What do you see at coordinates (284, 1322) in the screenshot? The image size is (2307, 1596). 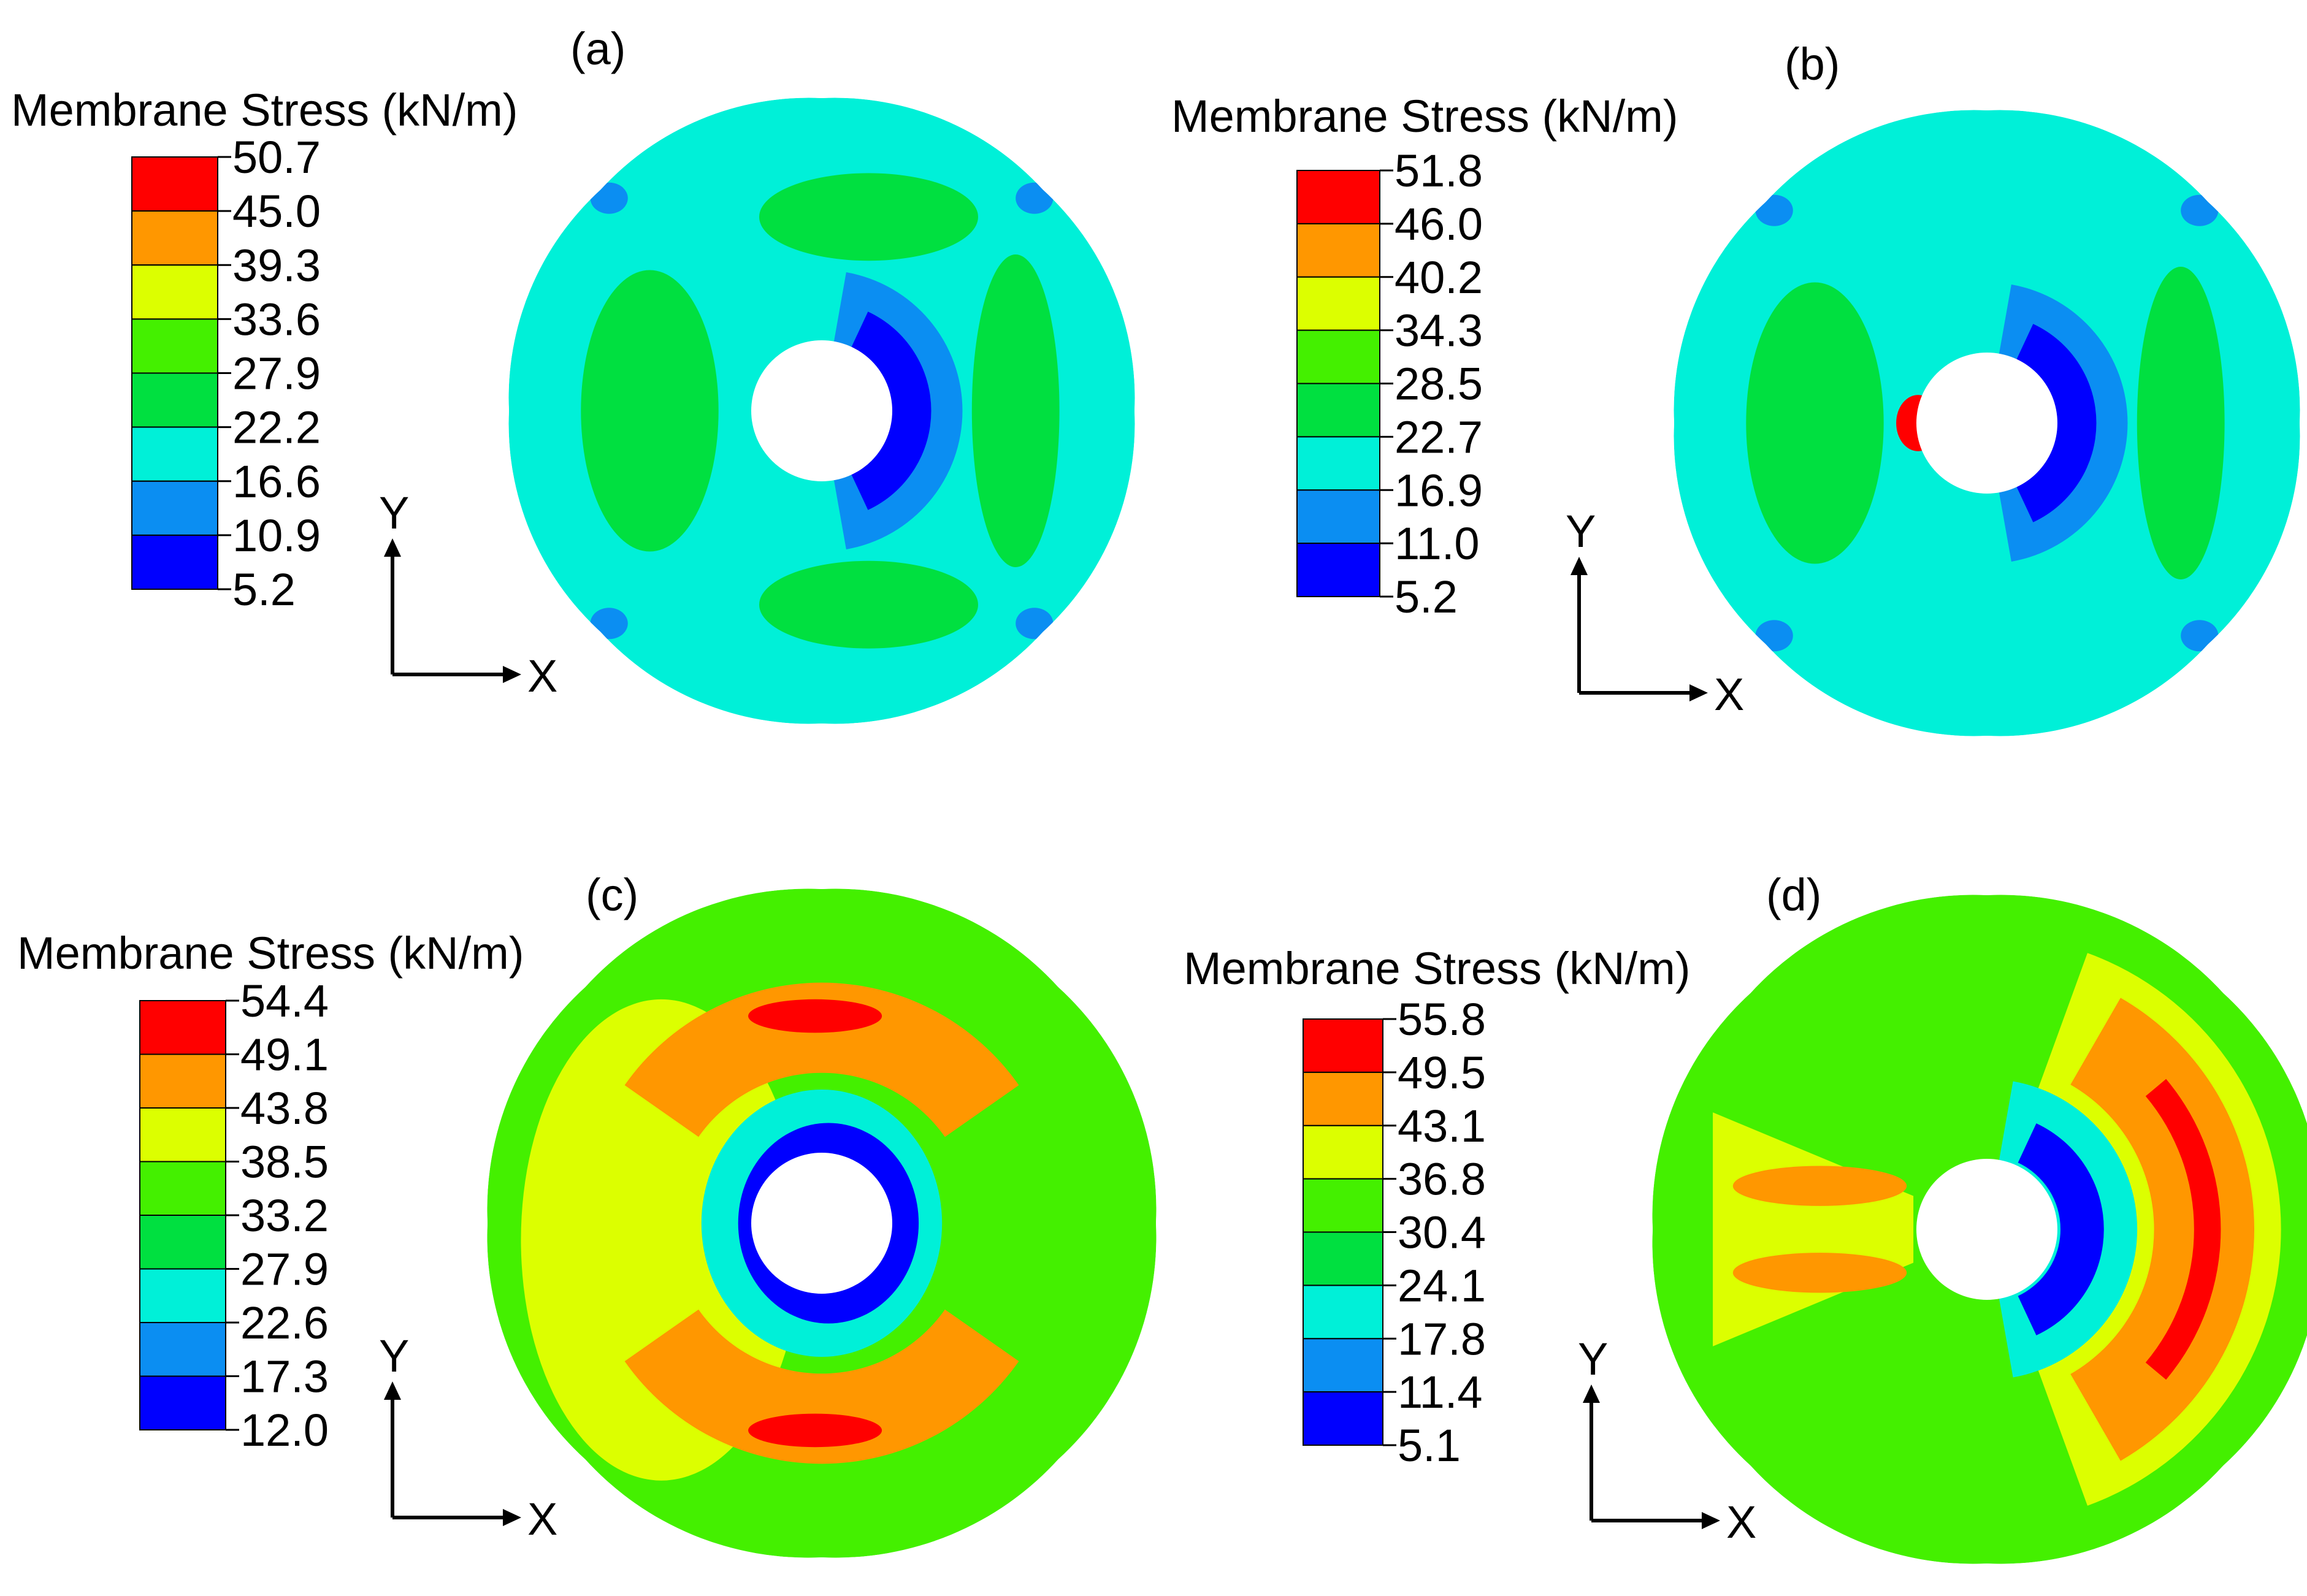 I see `tick-label: 22.6` at bounding box center [284, 1322].